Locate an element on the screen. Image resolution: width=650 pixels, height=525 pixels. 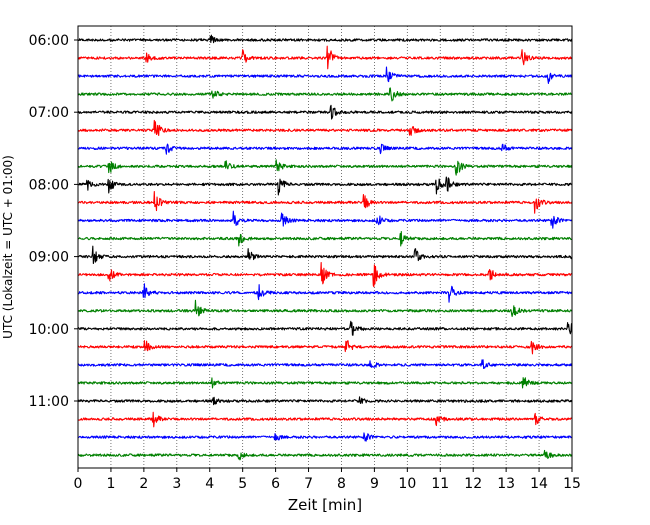
x-tick-label: 14 is located at coordinates (539, 484).